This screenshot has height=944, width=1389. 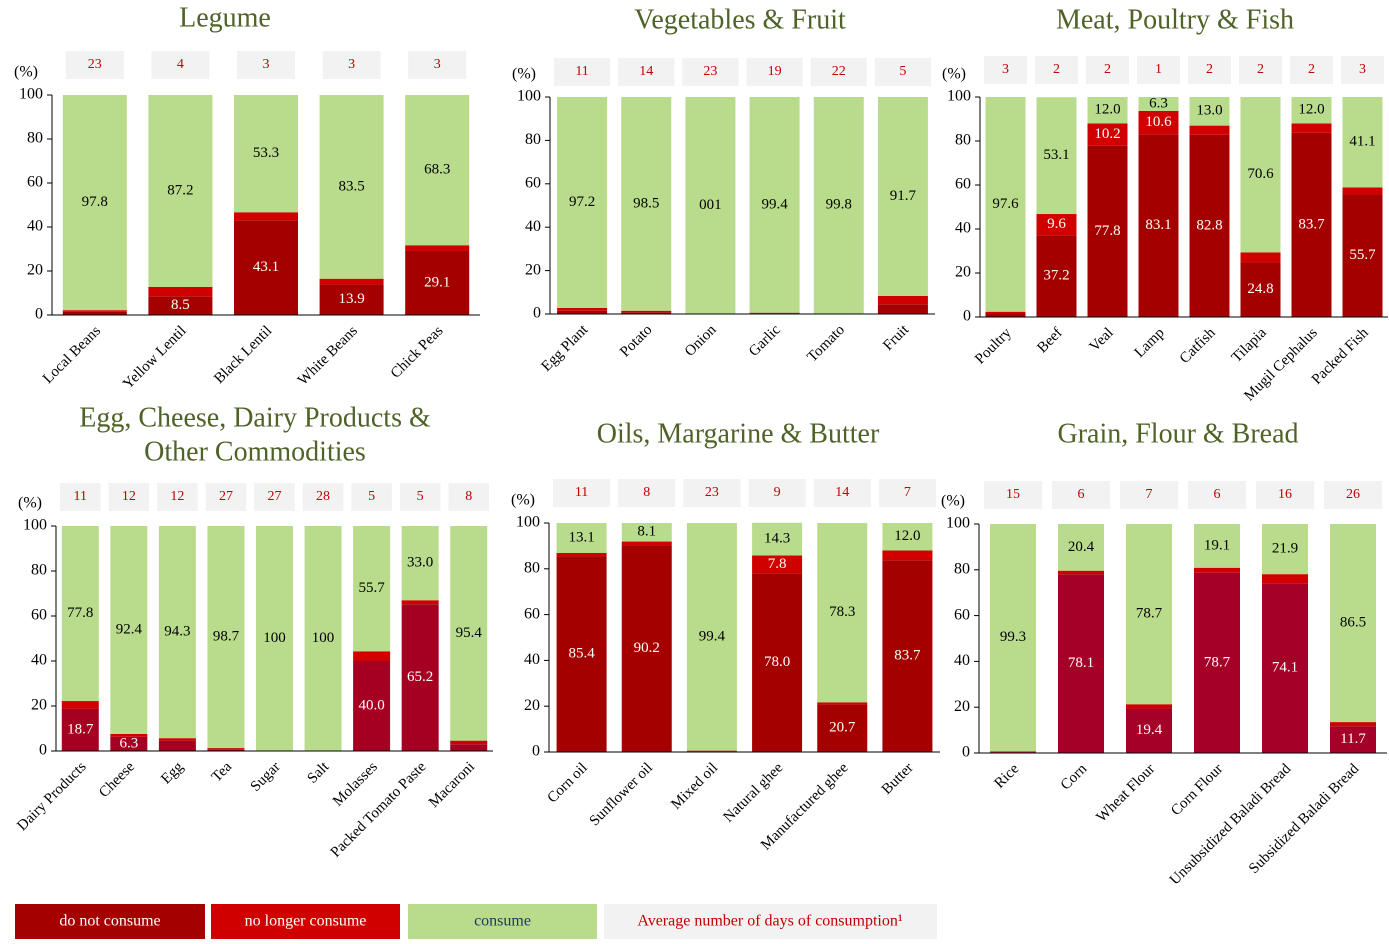 What do you see at coordinates (1056, 224) in the screenshot?
I see `data-label: 9.6` at bounding box center [1056, 224].